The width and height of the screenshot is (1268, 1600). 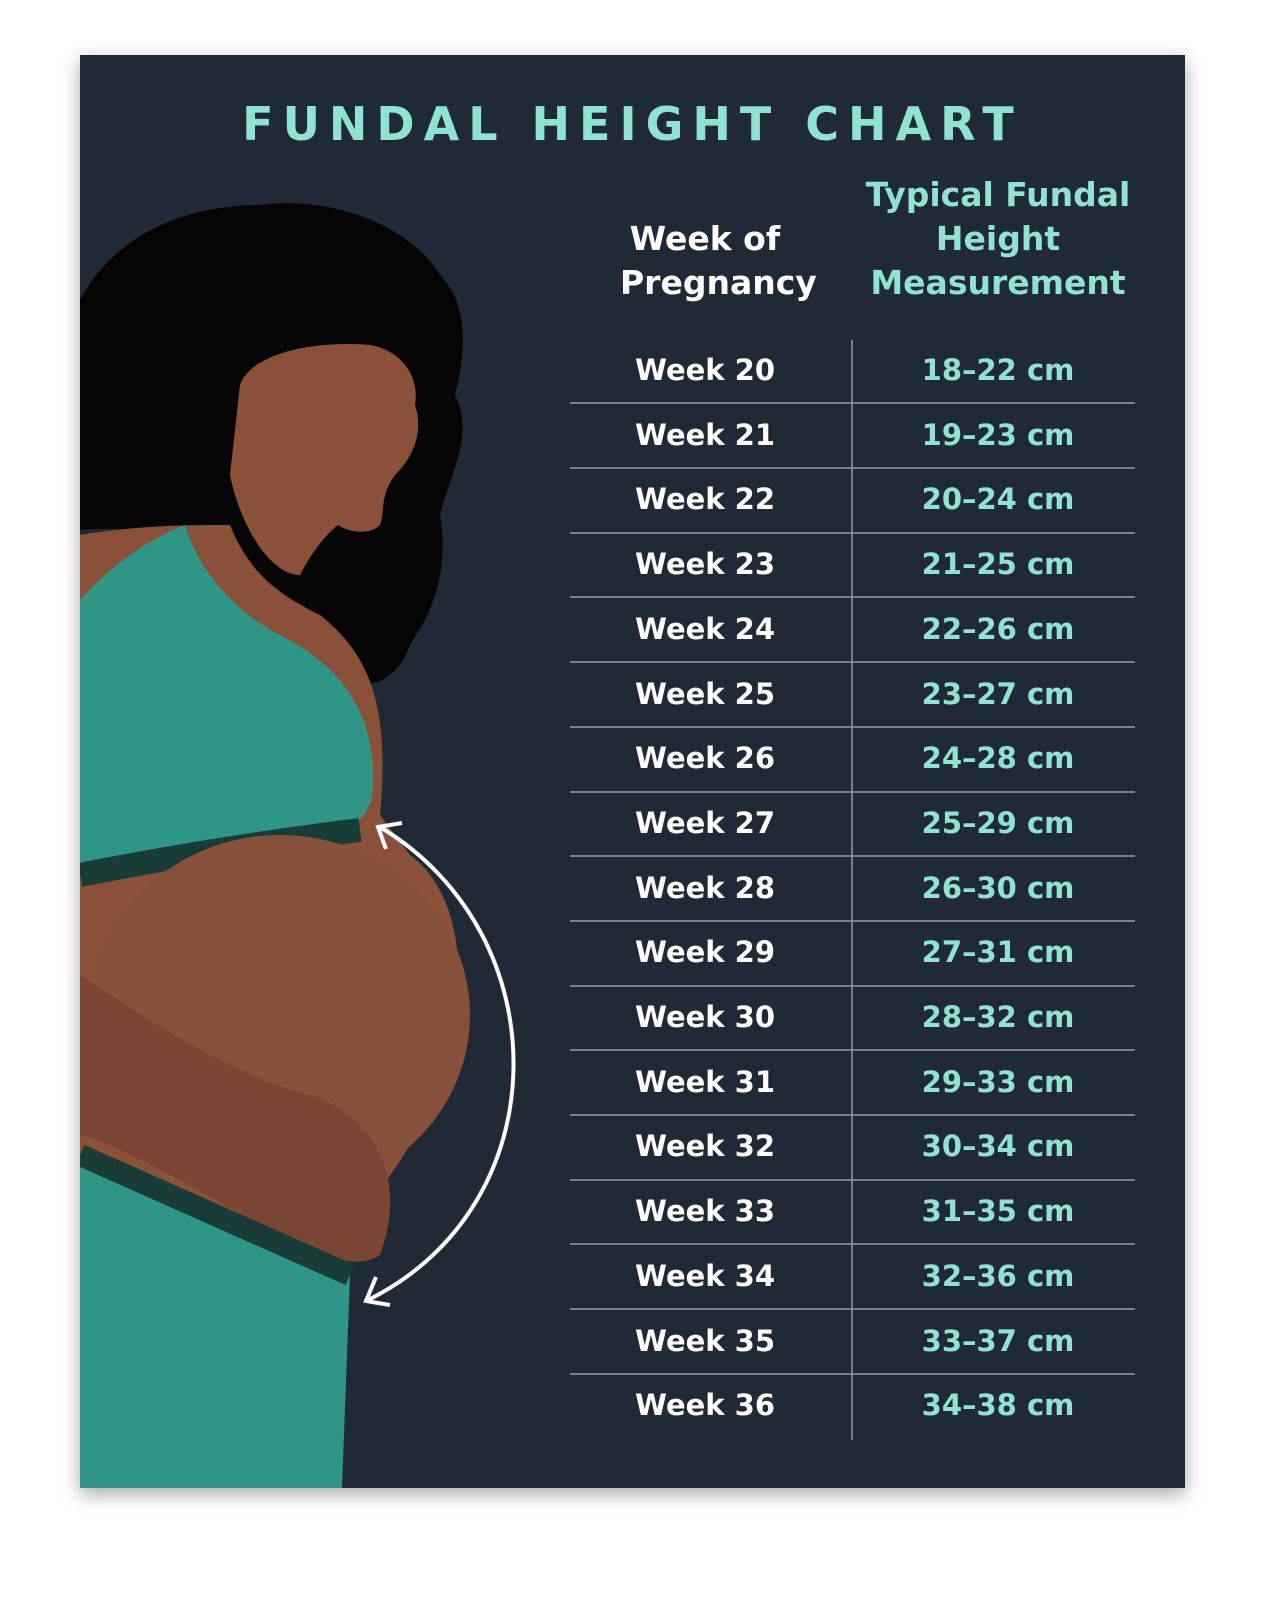 I want to click on arm, so click(x=235, y=1118).